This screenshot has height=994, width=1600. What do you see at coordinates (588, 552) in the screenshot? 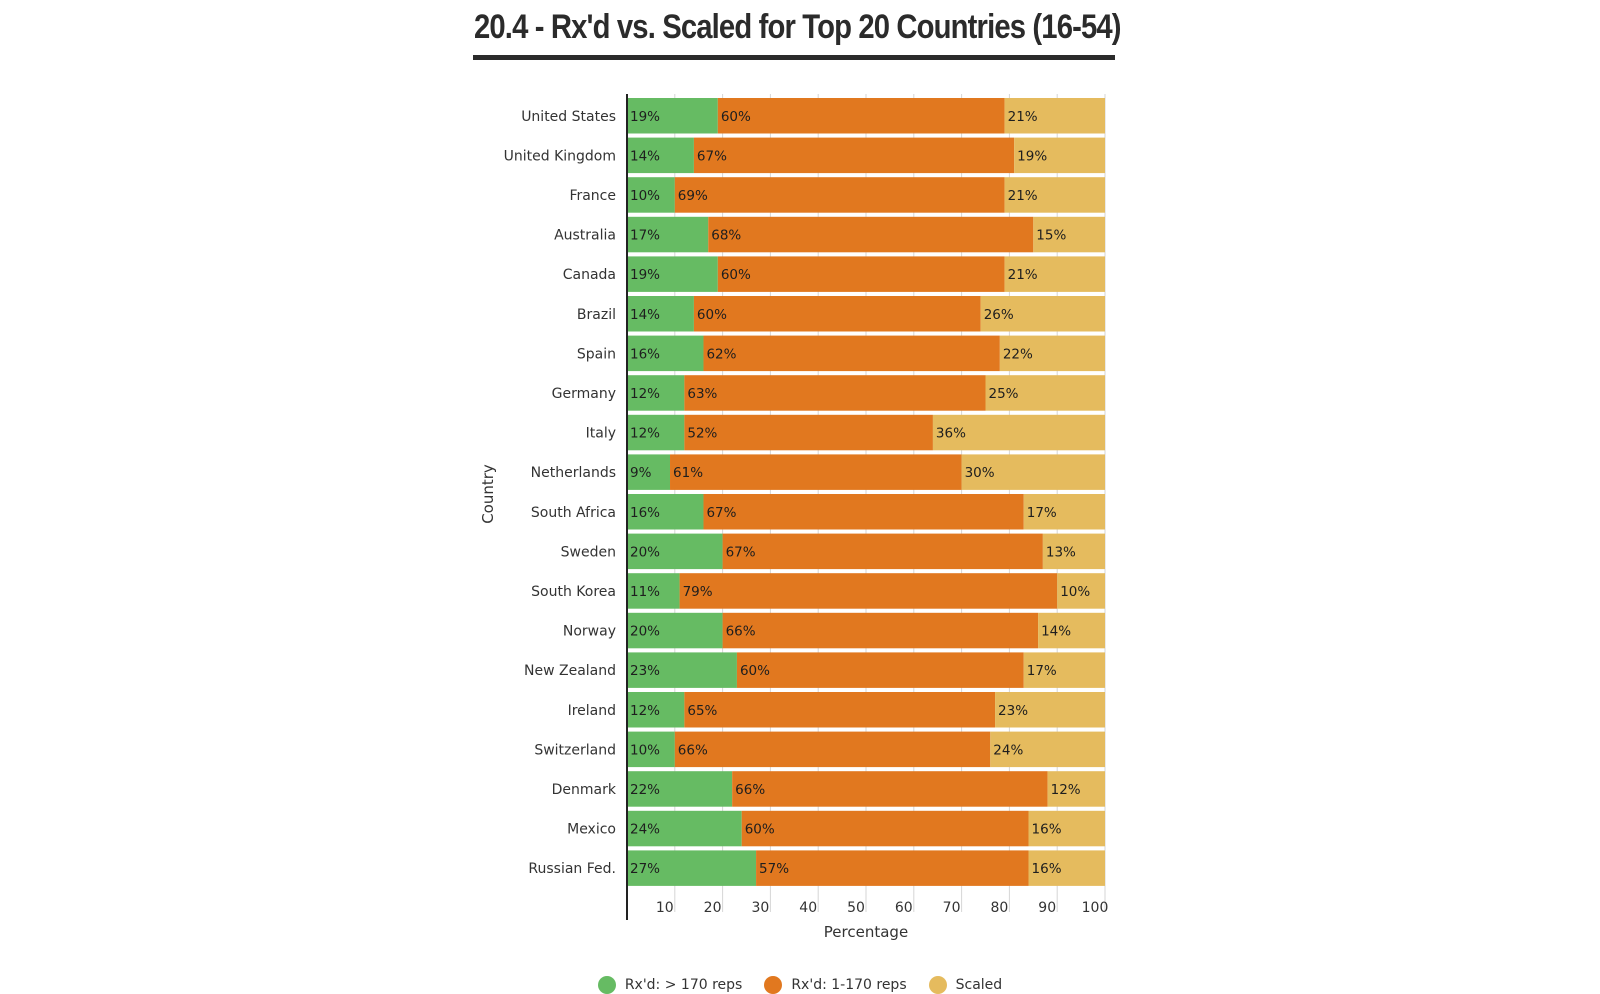
I see `category-label: Sweden` at bounding box center [588, 552].